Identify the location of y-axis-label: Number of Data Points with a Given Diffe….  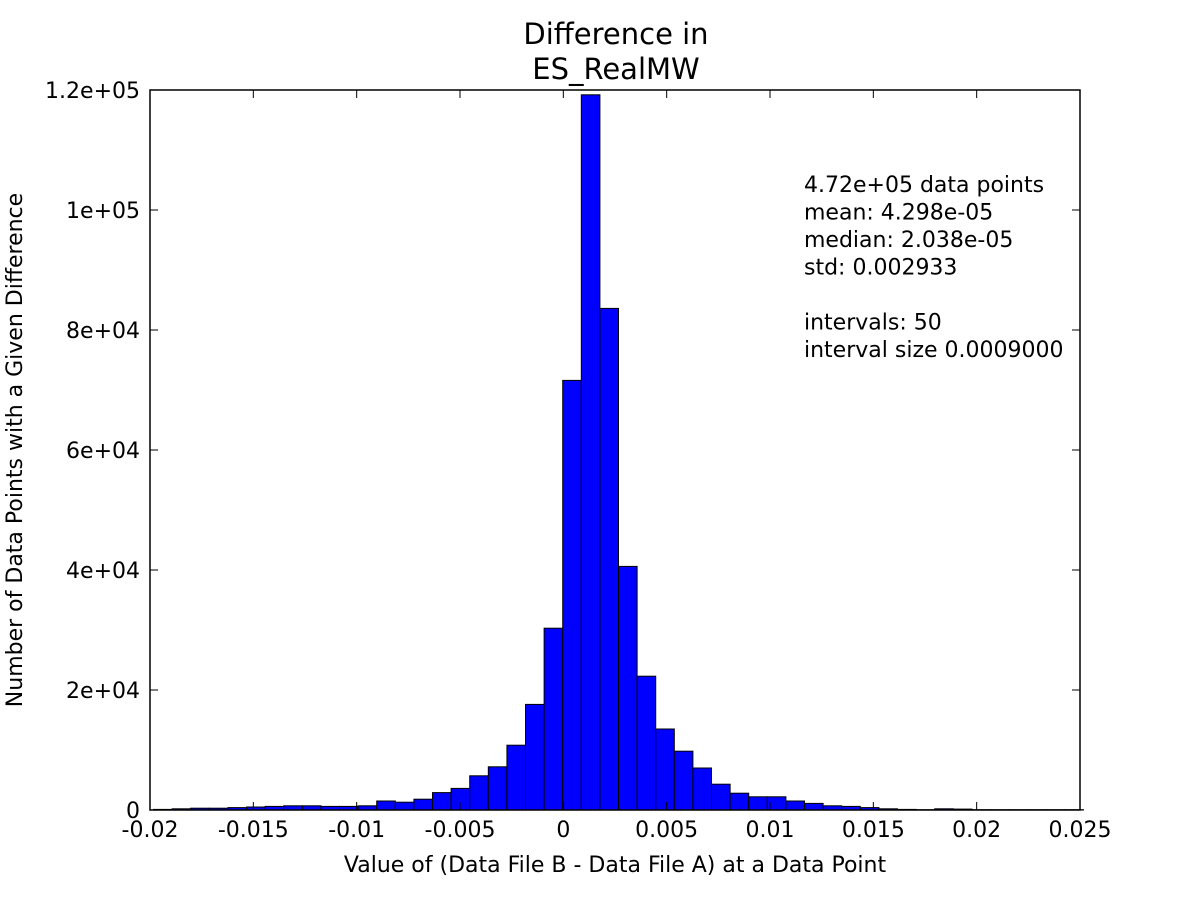
(15, 450).